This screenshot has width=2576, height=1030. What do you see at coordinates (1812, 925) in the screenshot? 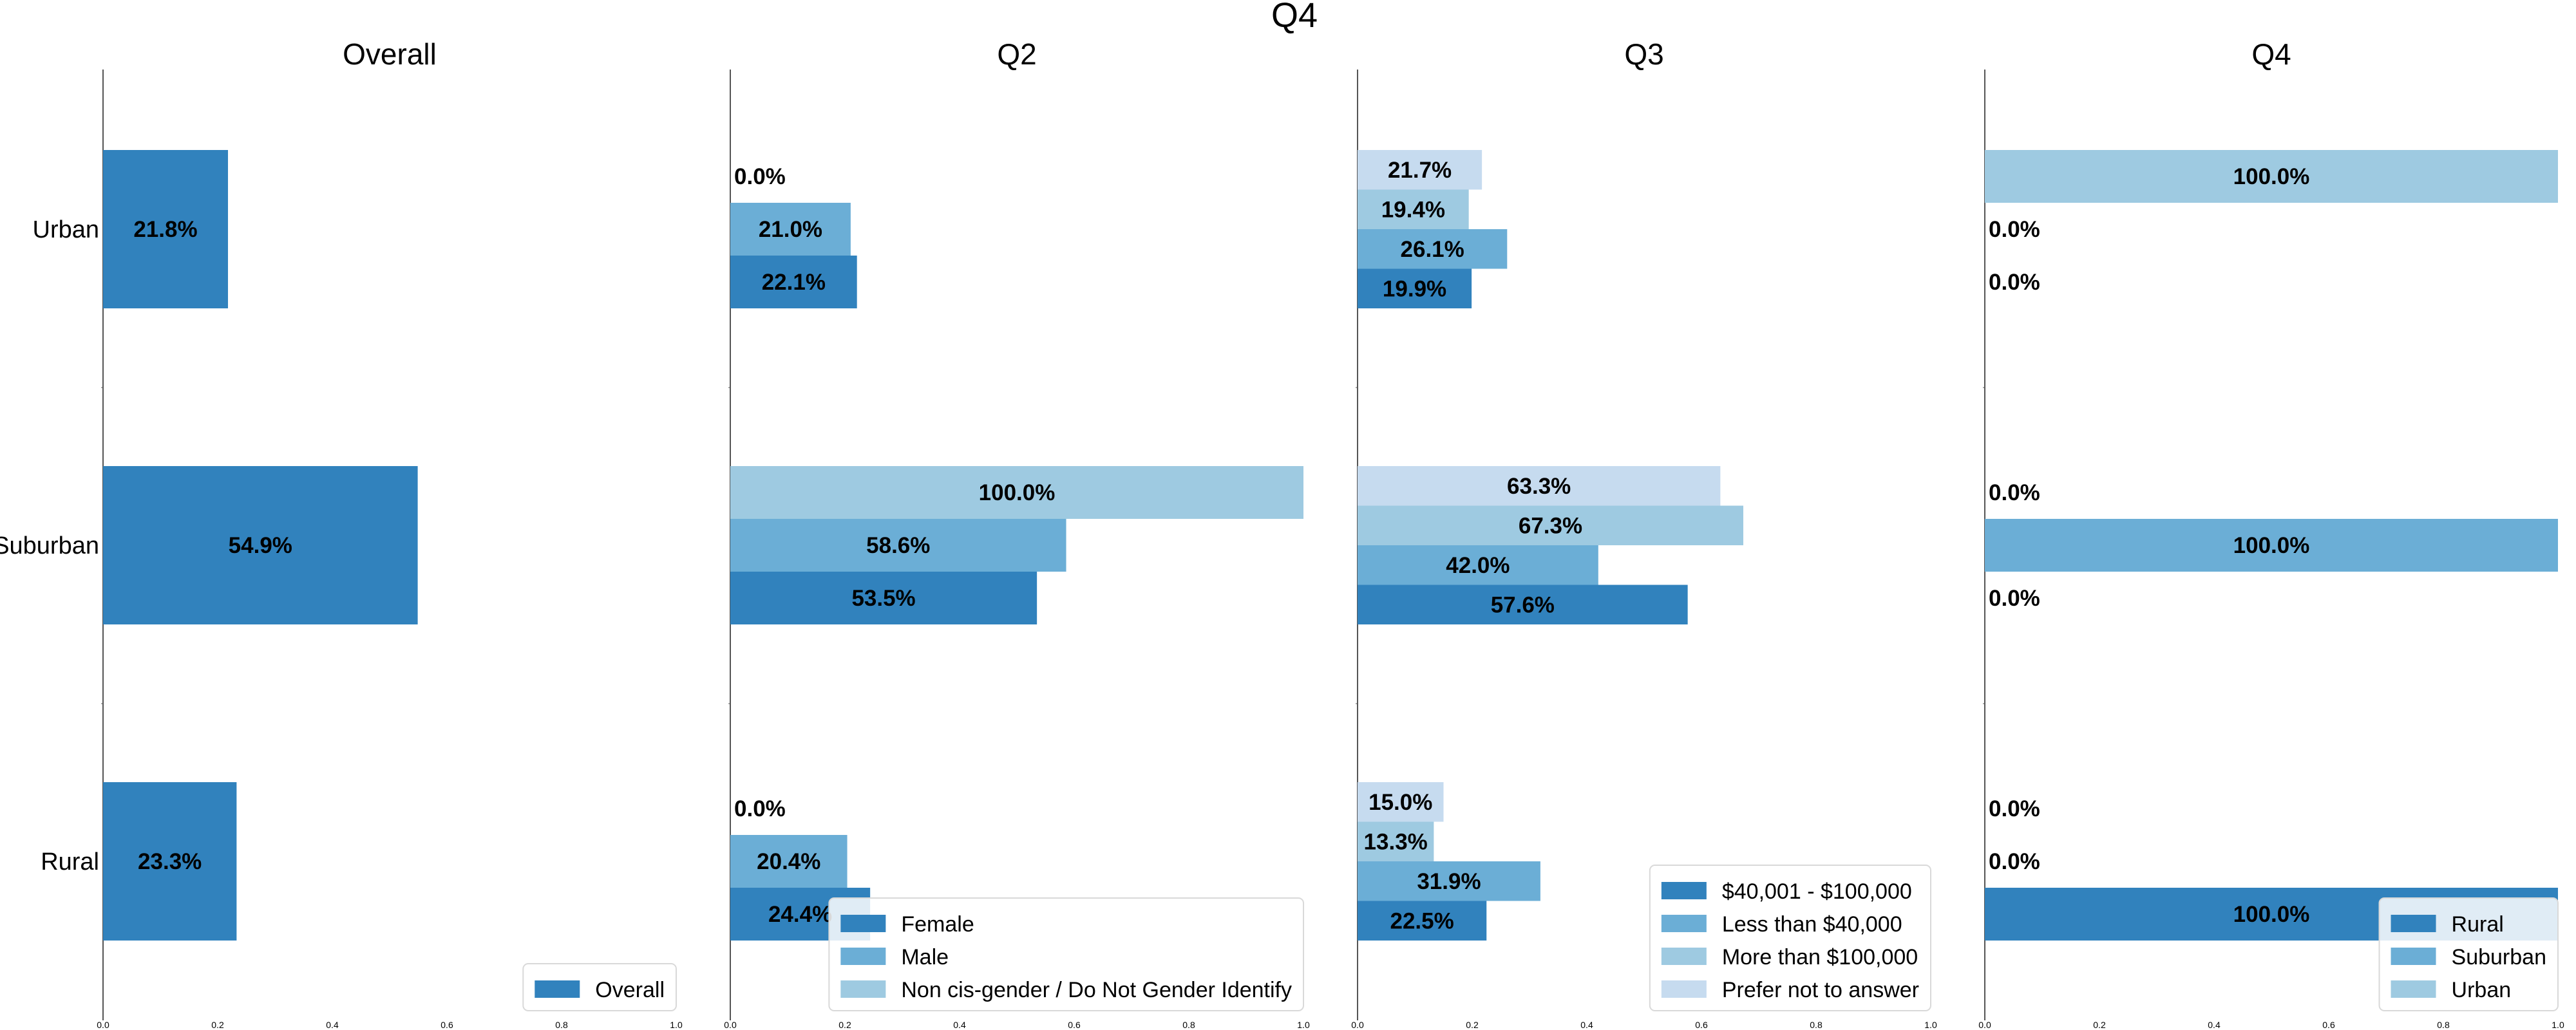
I see `legend-label: Less than $40,000` at bounding box center [1812, 925].